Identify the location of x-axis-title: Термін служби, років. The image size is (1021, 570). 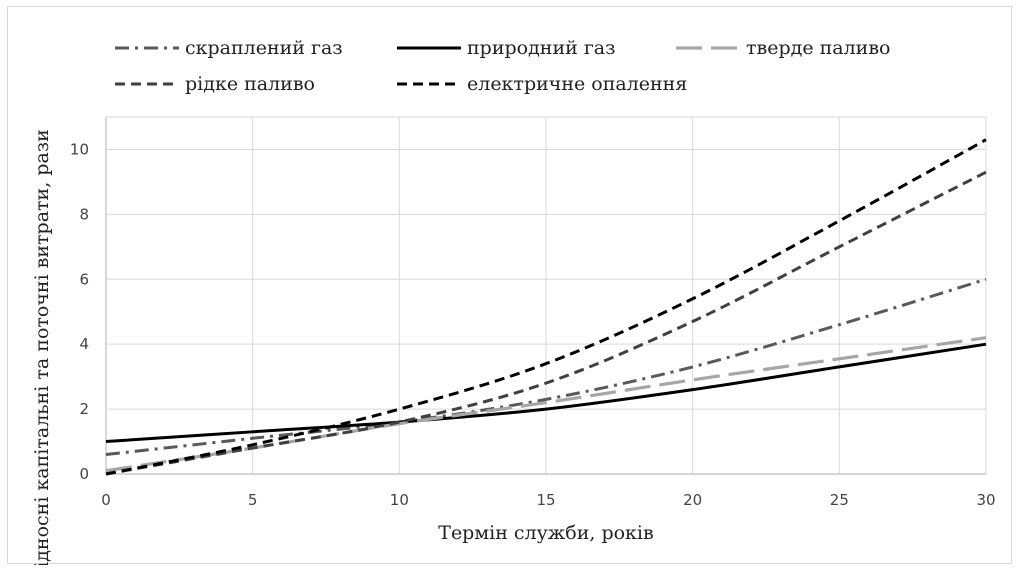
(545, 533).